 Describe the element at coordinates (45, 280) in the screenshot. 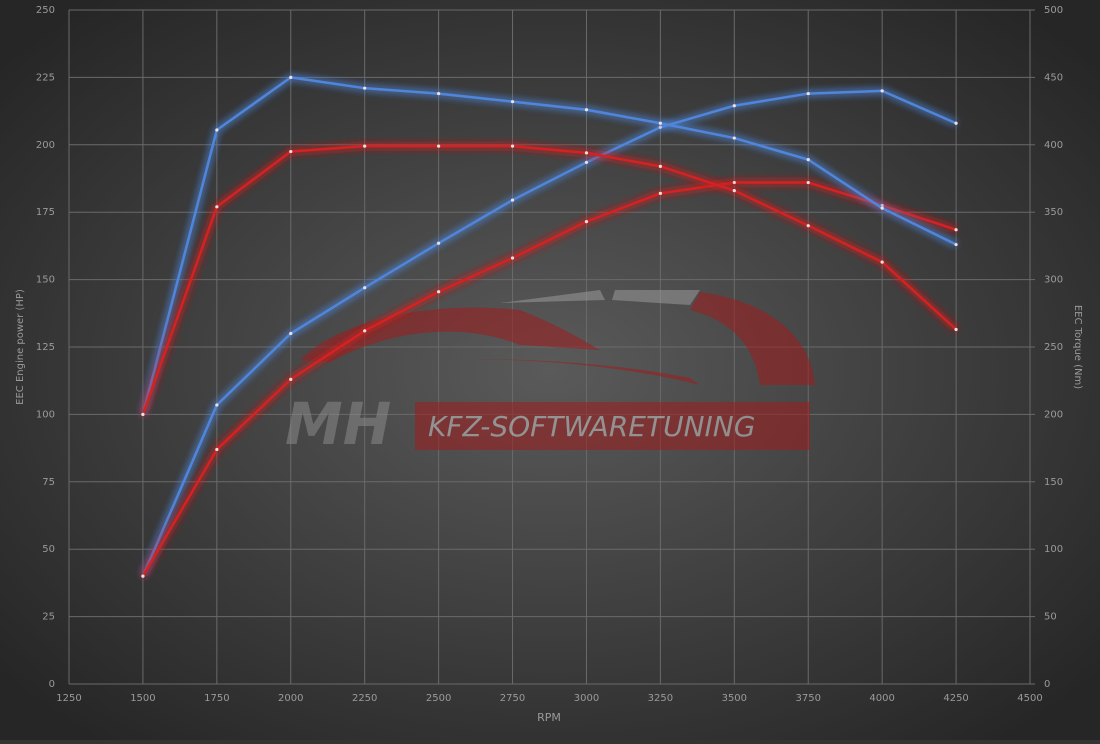

I see `y-tick-label: 150` at that location.